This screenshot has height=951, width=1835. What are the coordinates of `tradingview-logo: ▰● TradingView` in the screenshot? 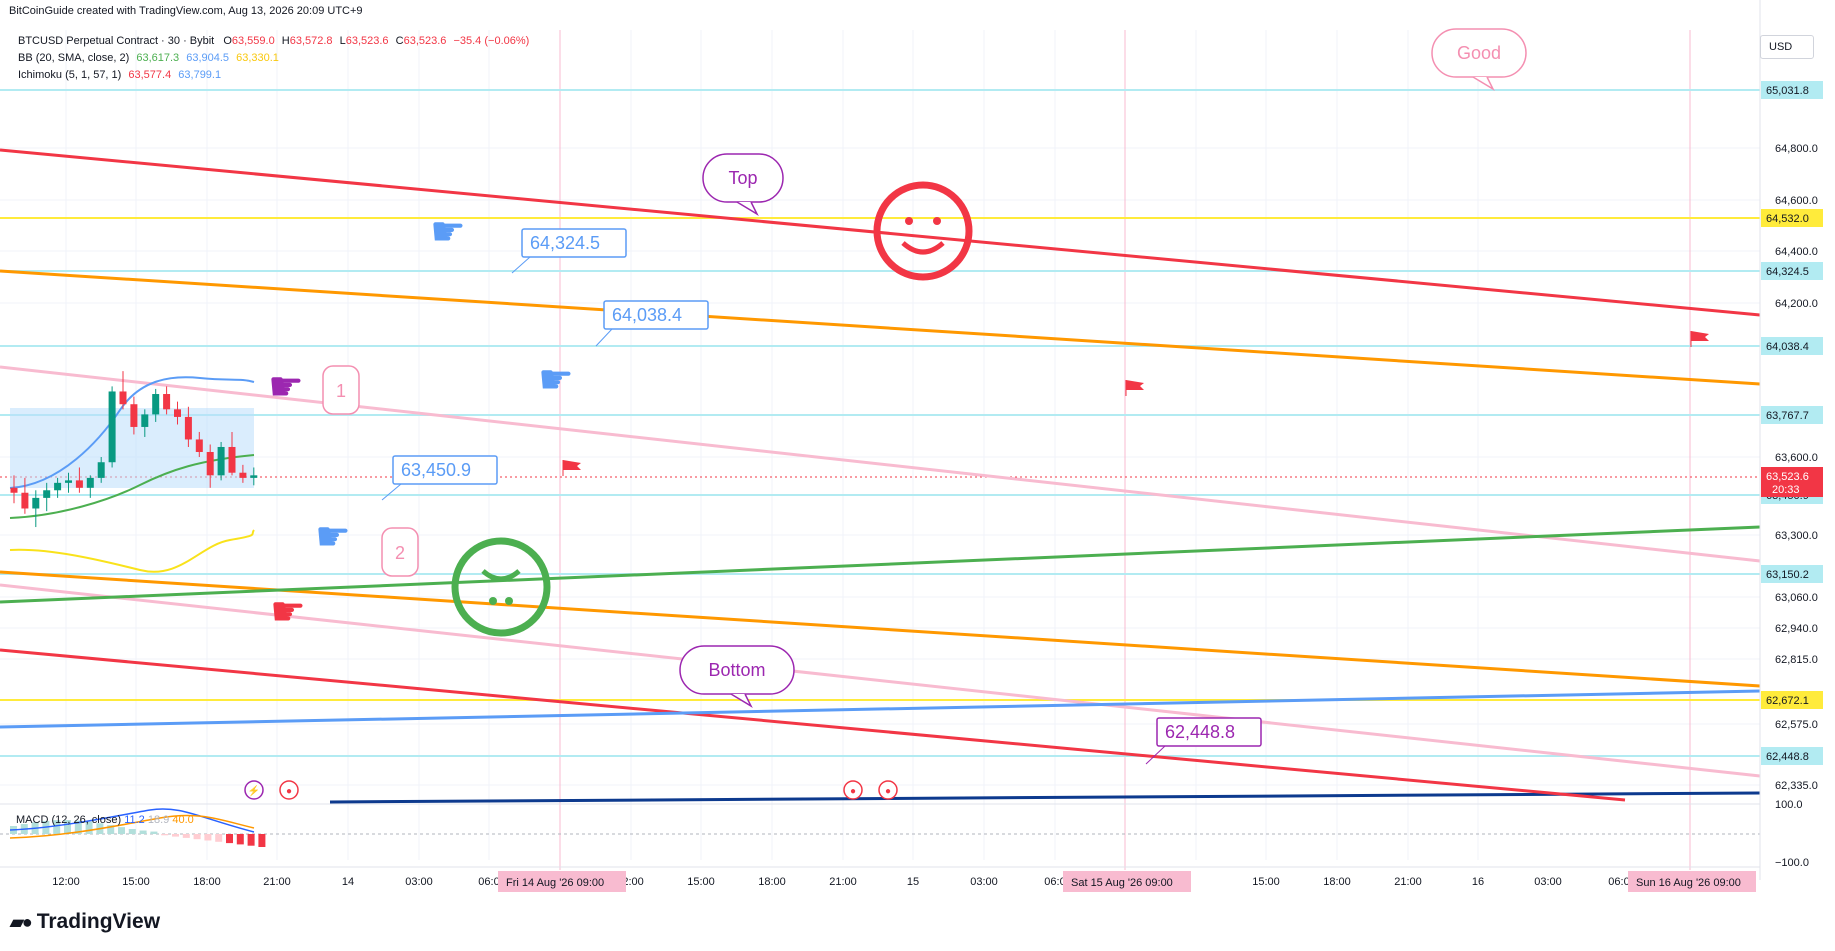 It's located at (85, 922).